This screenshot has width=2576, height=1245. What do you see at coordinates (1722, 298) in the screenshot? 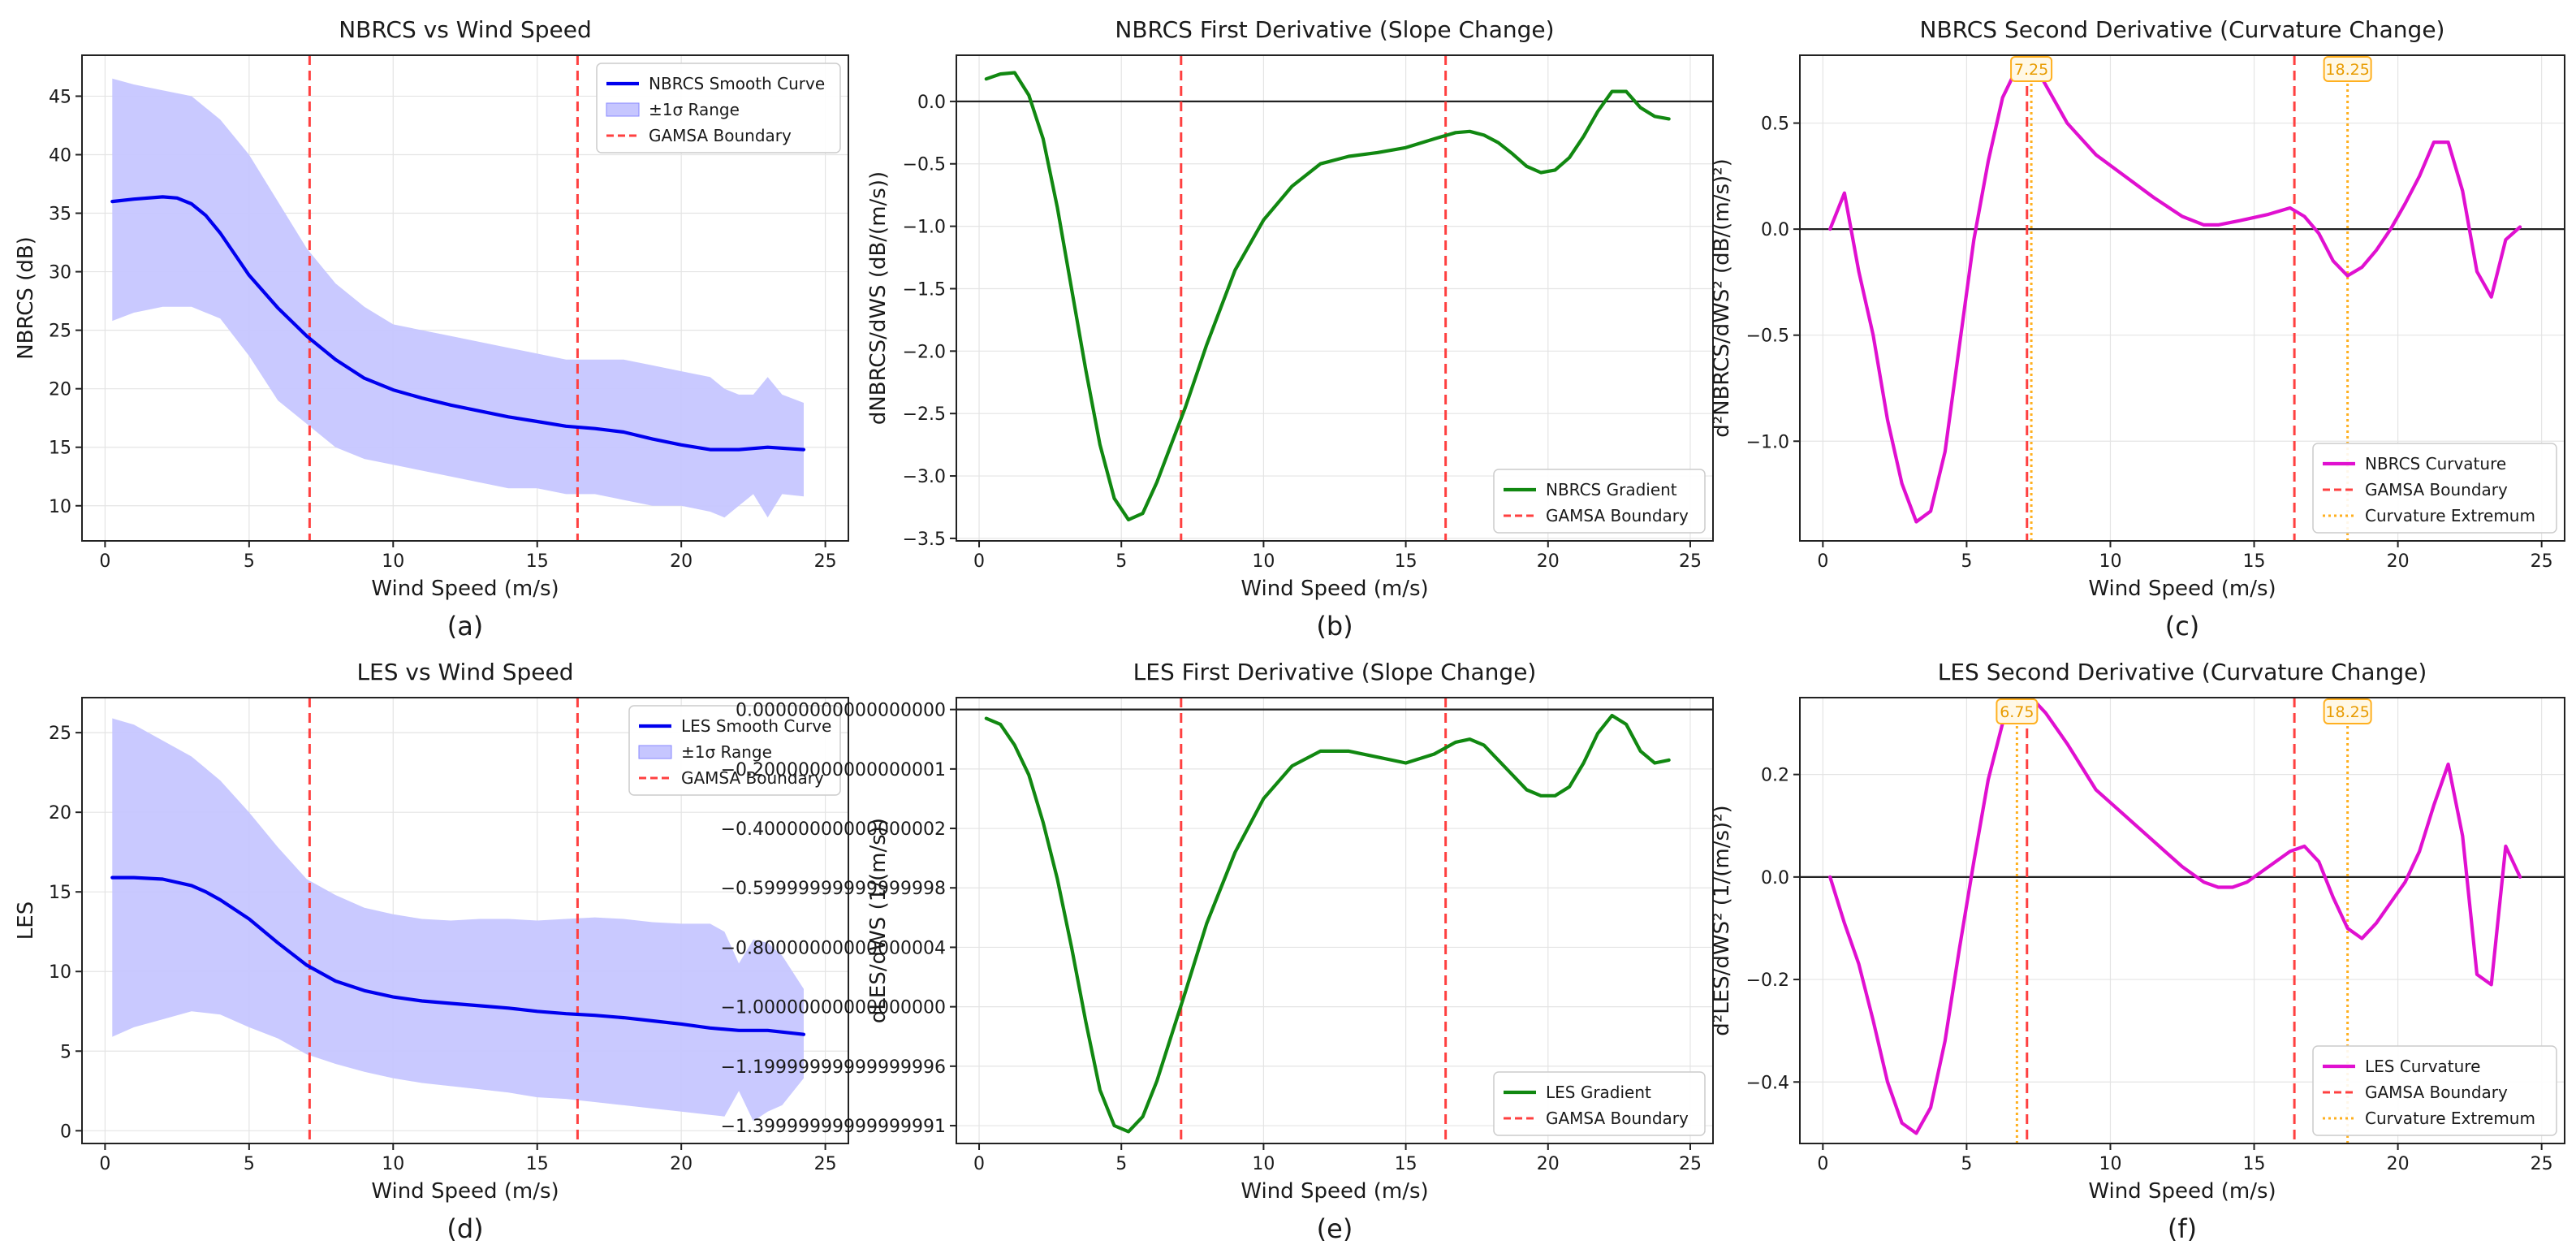
I see `y-axis-label: d²NBRCS/dWS² (dB/(m/s)²)` at bounding box center [1722, 298].